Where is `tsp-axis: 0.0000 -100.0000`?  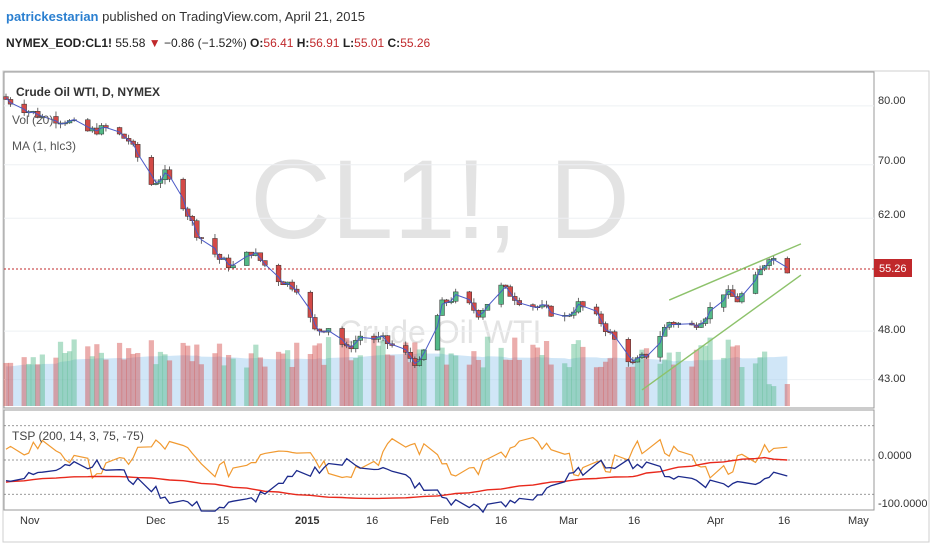 tsp-axis: 0.0000 -100.0000 is located at coordinates (903, 480).